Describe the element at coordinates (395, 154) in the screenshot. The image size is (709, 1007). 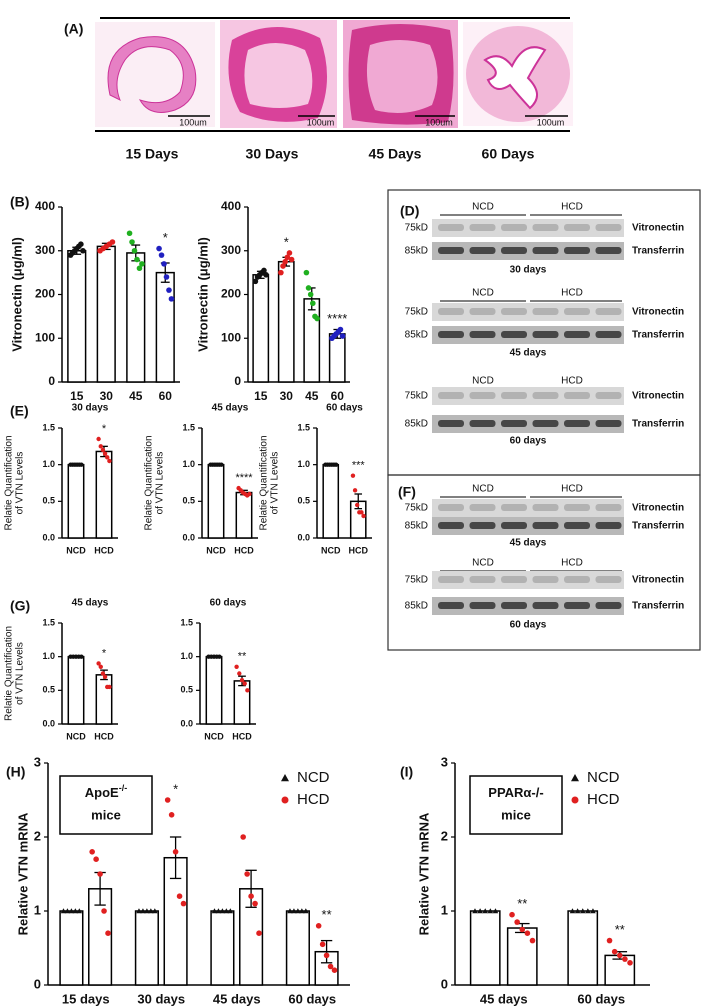
I see `caption: 45 Days` at that location.